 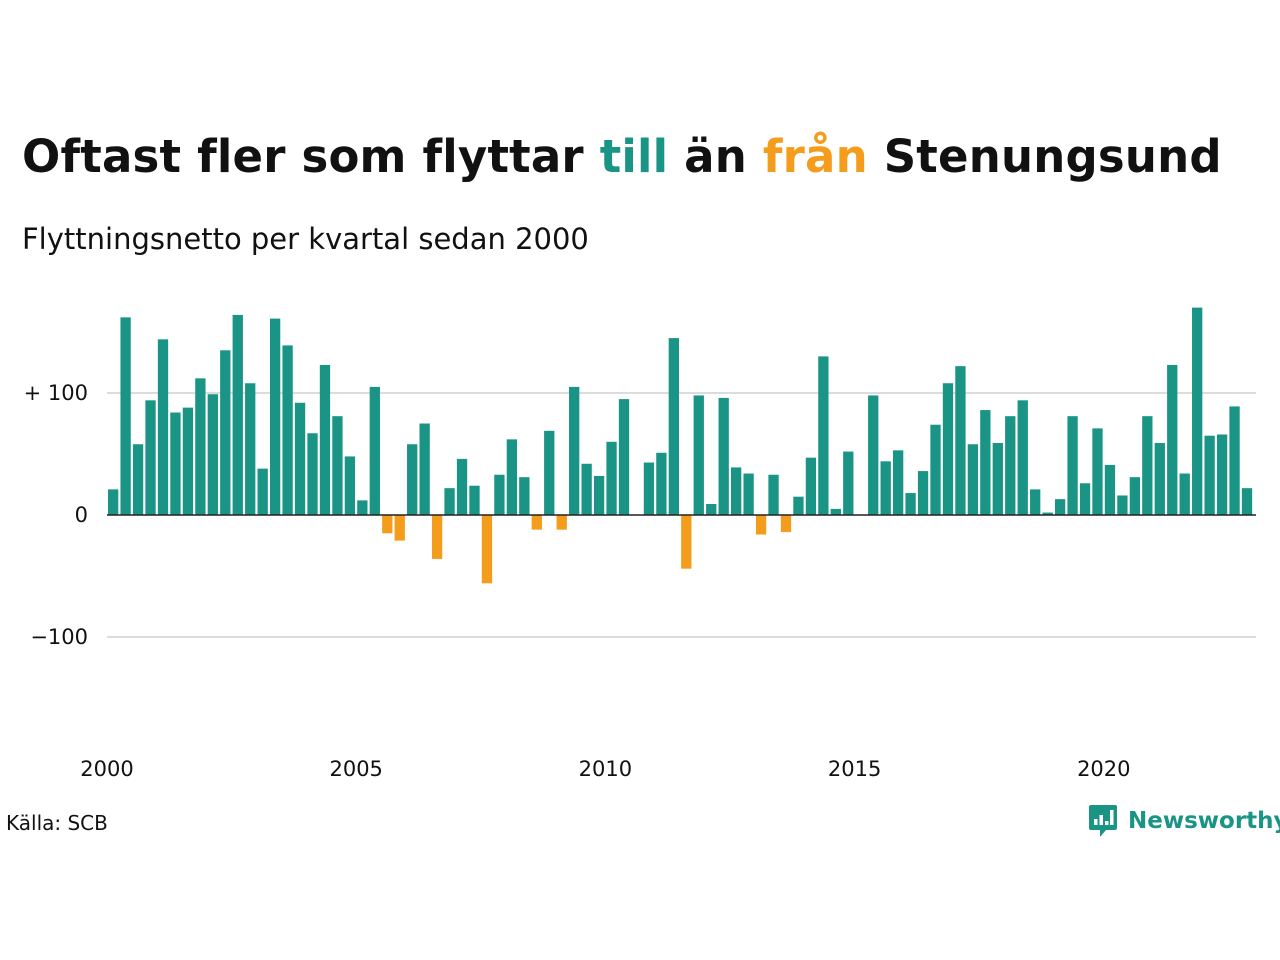 I want to click on title-part-3: Stenungsund, so click(x=1044, y=156).